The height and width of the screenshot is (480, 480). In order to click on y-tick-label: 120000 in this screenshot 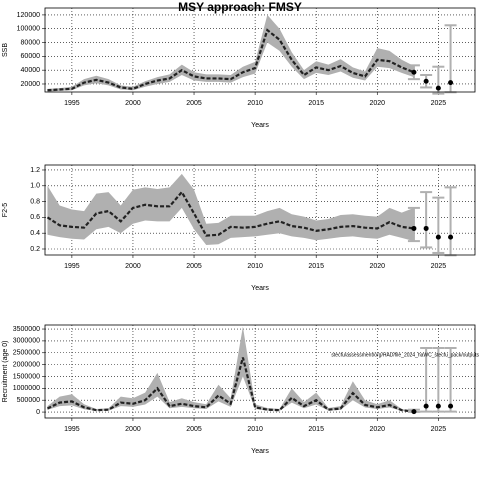, I will do `click(28, 15)`.